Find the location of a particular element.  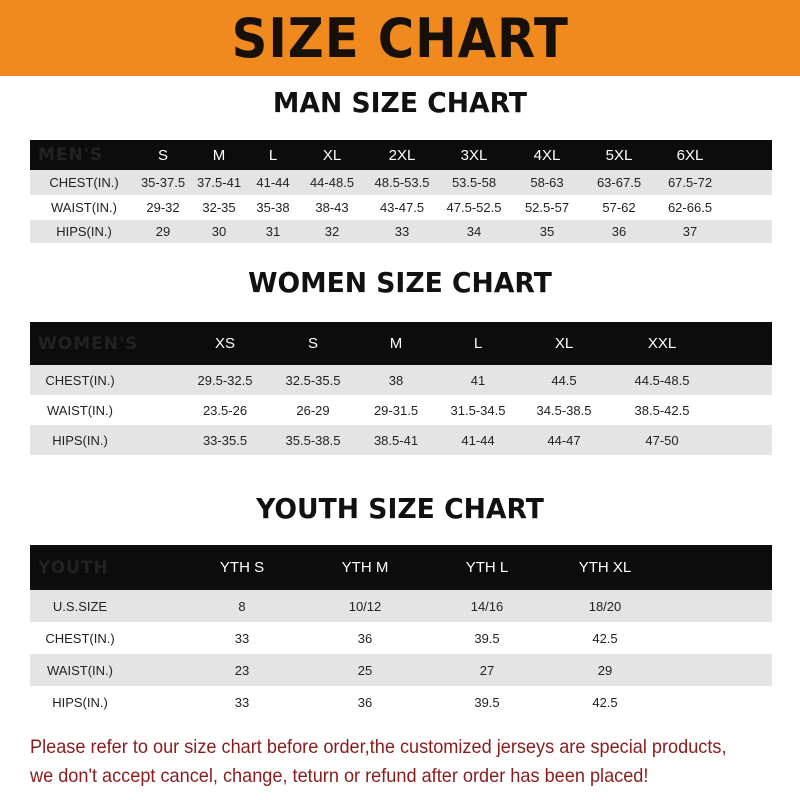

table-cell: 53.5-58 is located at coordinates (474, 182).